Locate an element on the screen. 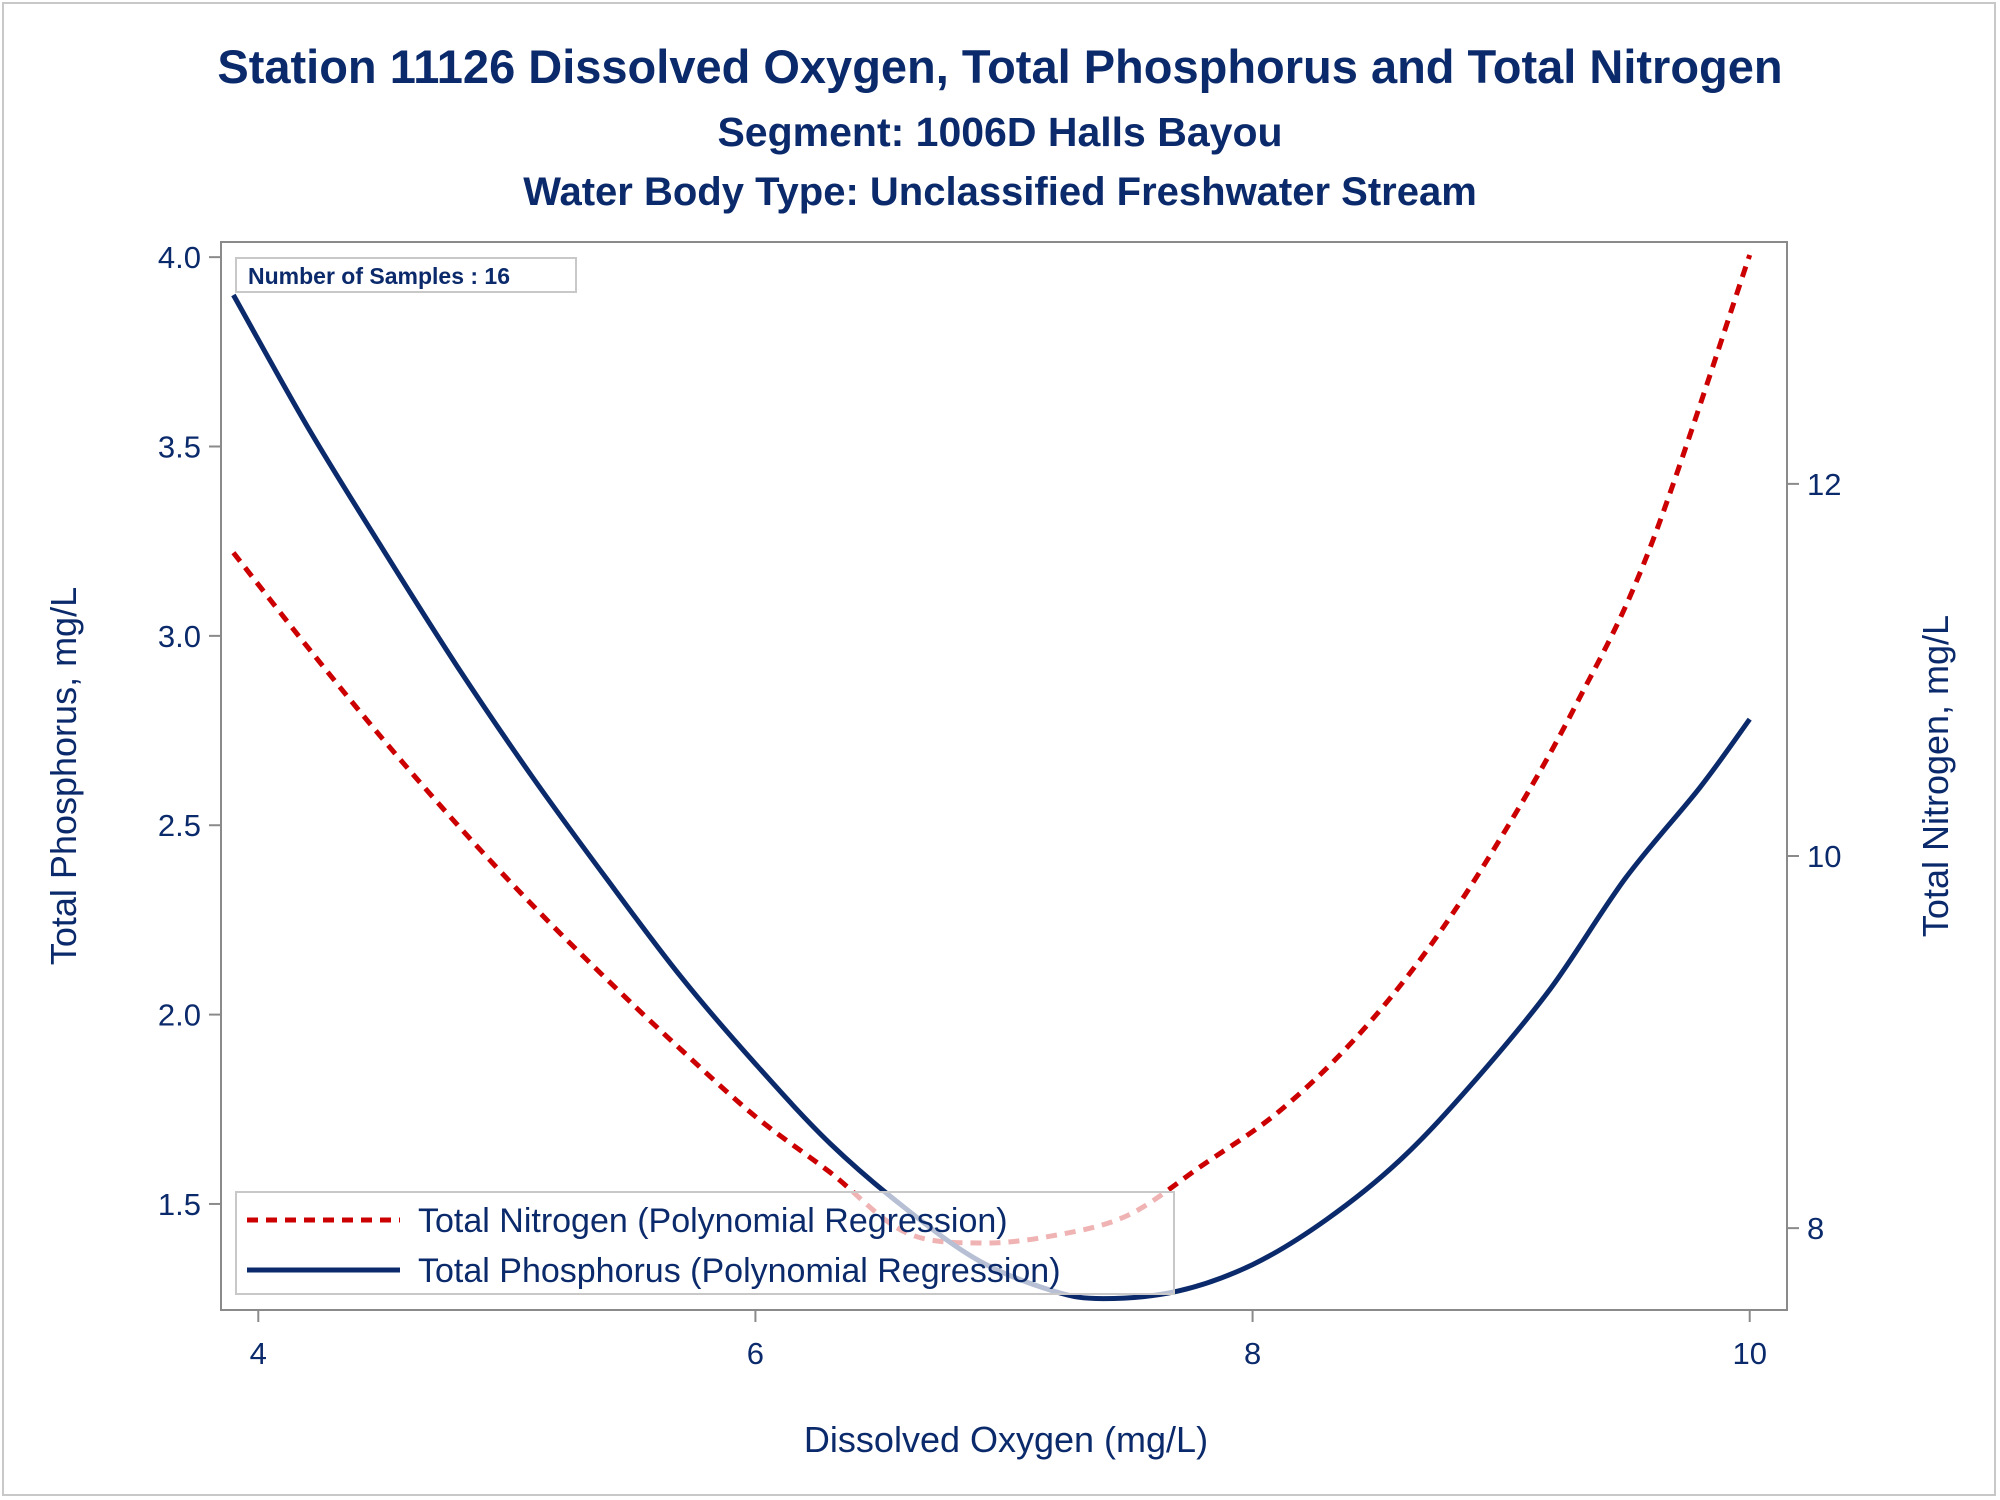  sample-count-box is located at coordinates (406, 275).